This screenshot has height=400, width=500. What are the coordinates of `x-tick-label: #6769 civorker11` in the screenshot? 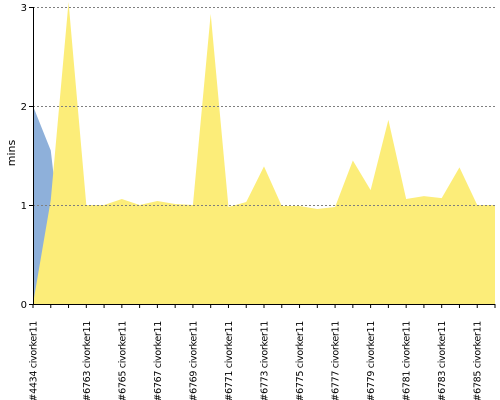 It's located at (193, 360).